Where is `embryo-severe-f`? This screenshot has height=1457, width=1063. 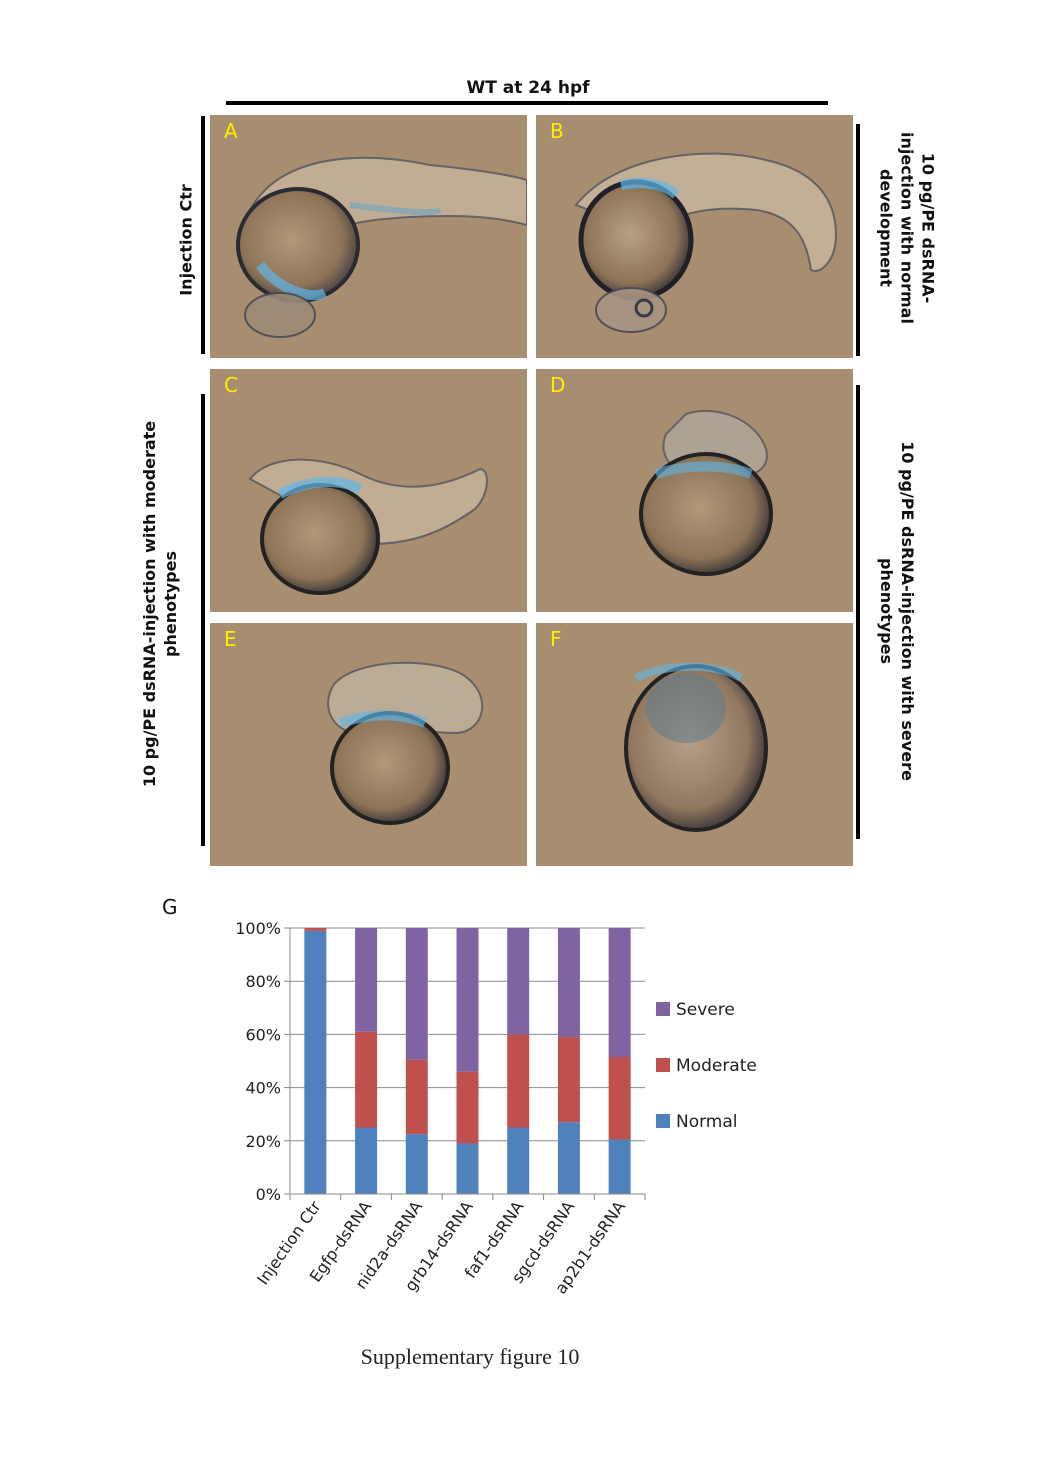
embryo-severe-f is located at coordinates (696, 747).